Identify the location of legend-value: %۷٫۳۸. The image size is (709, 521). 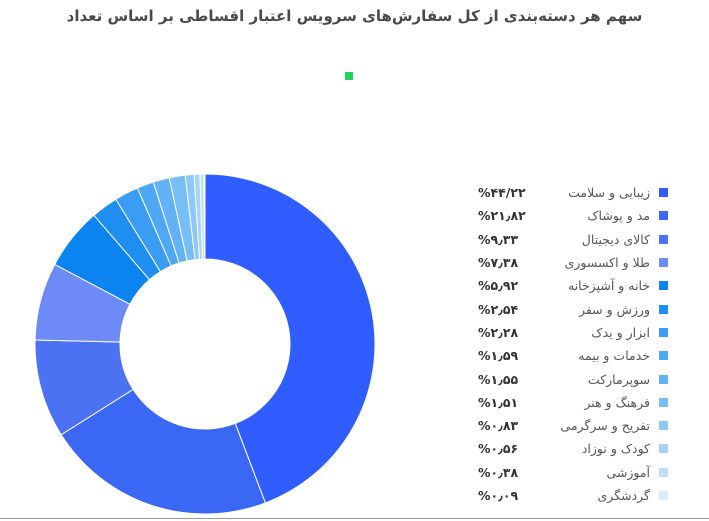
(498, 263).